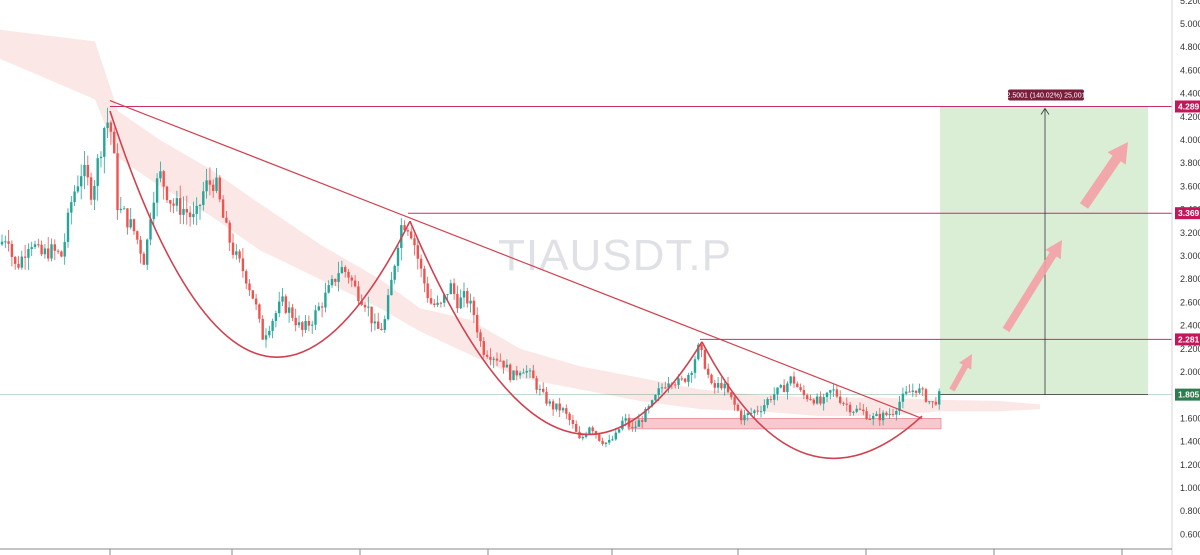  Describe the element at coordinates (1190, 140) in the screenshot. I see `y-tick-label: 4.000` at that location.